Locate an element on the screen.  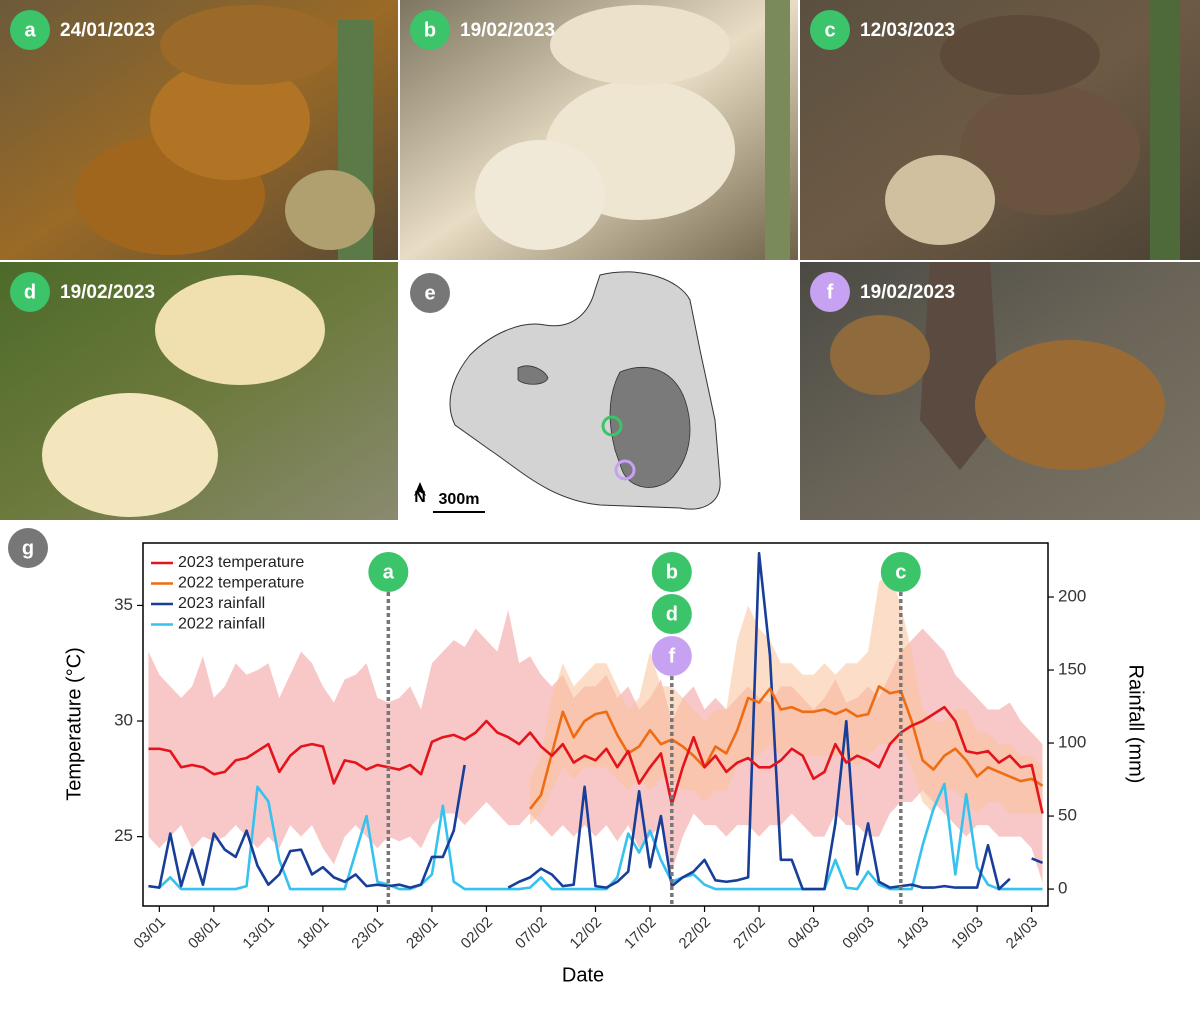
event-letter: b is located at coordinates (672, 572).